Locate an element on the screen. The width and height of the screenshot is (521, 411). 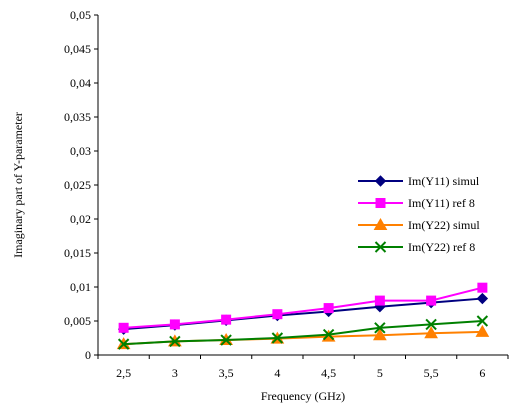
y-axis-title: Imaginary part of Y-parameter is located at coordinates (18, 185).